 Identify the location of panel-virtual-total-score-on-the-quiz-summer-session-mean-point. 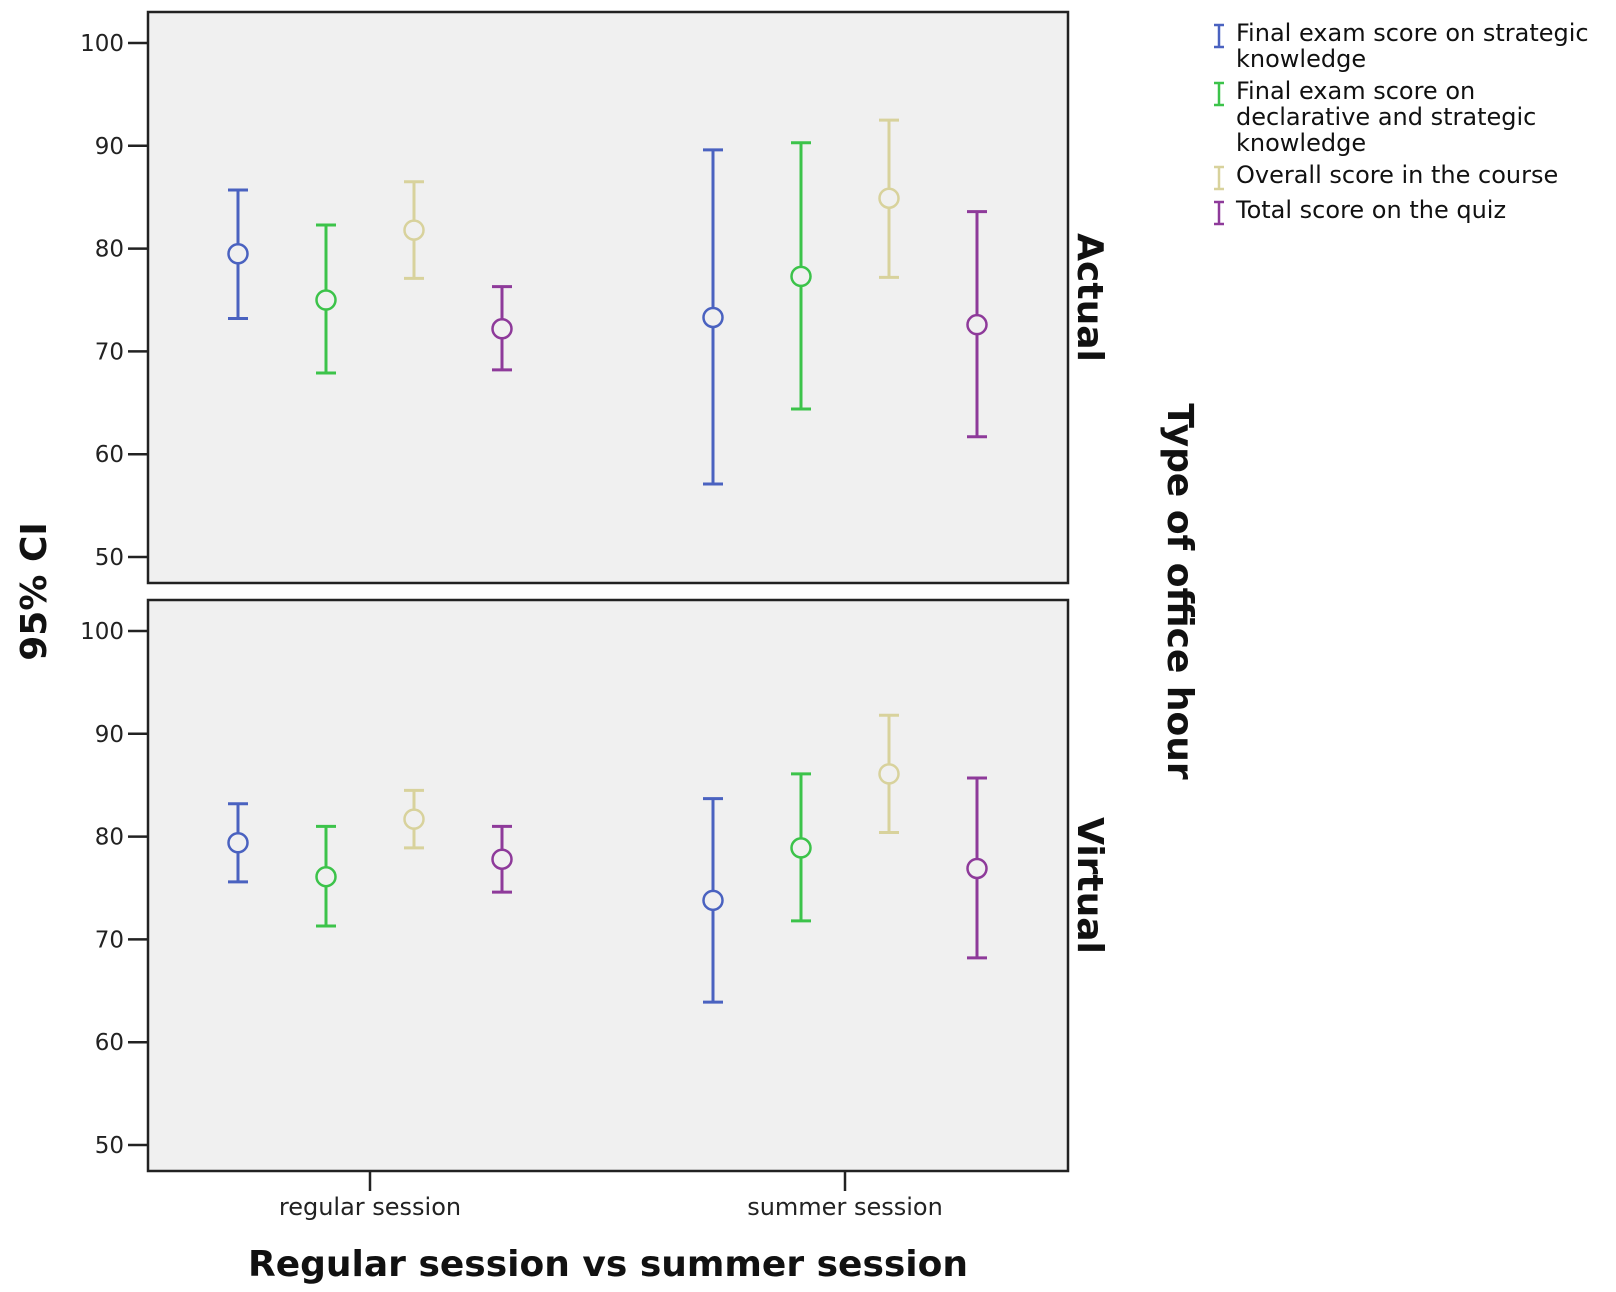
(977, 868).